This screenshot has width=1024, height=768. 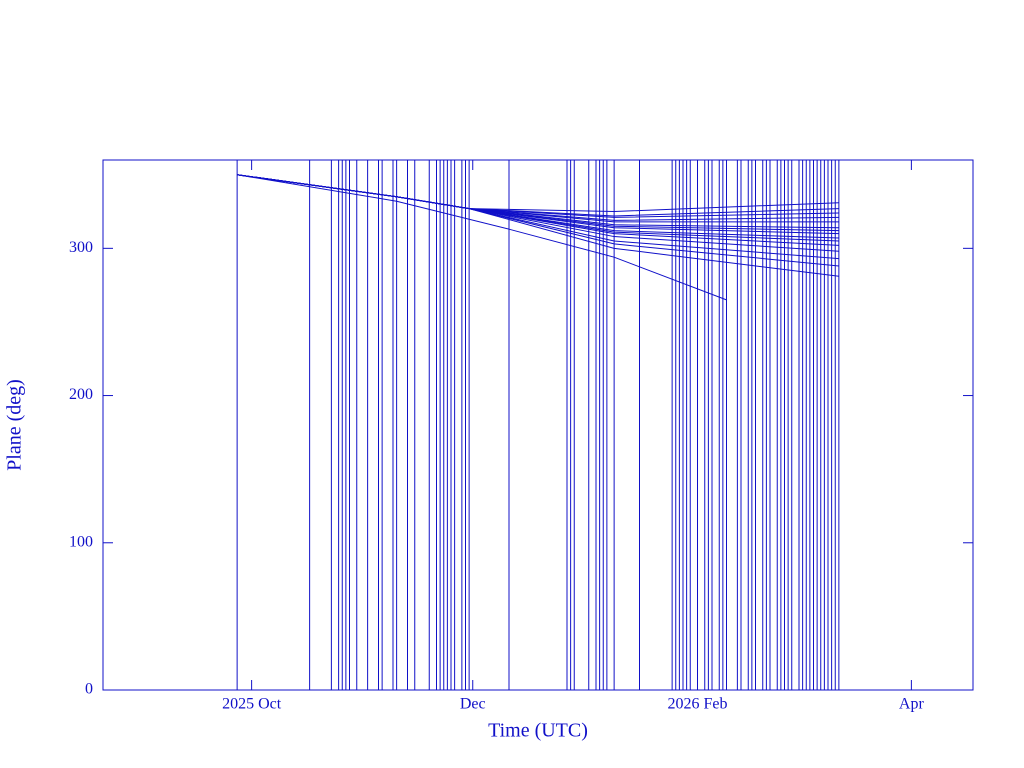 I want to click on x-tick-label: Apr, so click(x=912, y=704).